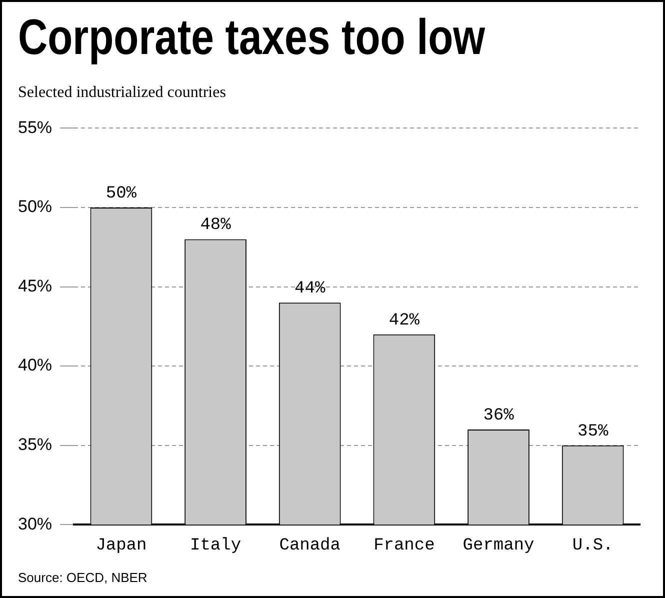 The image size is (665, 598). I want to click on x-tick-label: U.S., so click(593, 546).